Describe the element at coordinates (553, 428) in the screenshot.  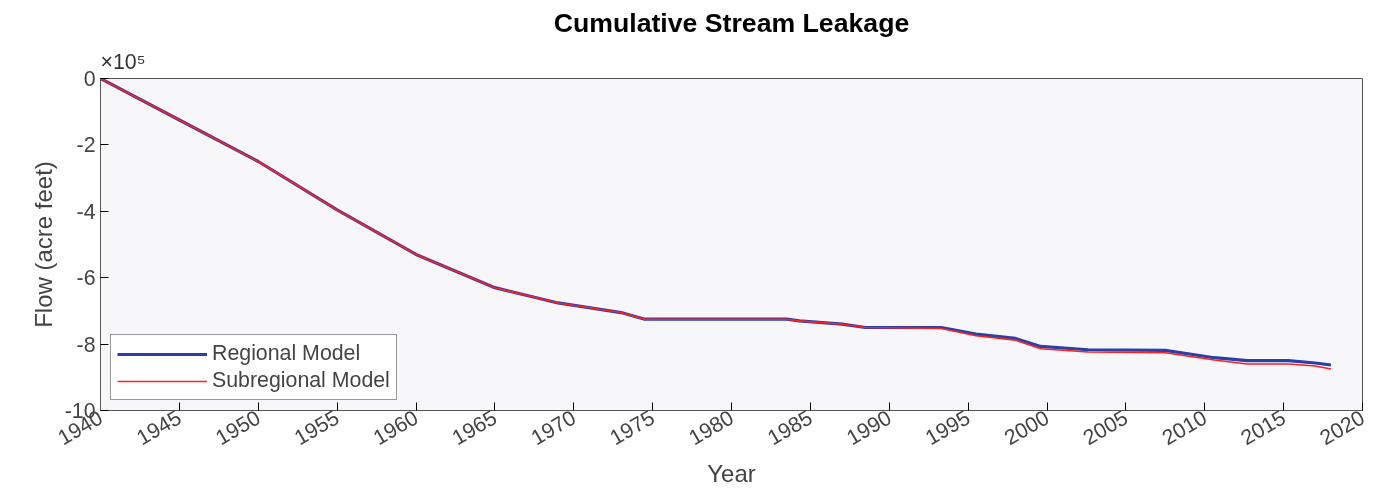
I see `x-tick-label: 1970` at that location.